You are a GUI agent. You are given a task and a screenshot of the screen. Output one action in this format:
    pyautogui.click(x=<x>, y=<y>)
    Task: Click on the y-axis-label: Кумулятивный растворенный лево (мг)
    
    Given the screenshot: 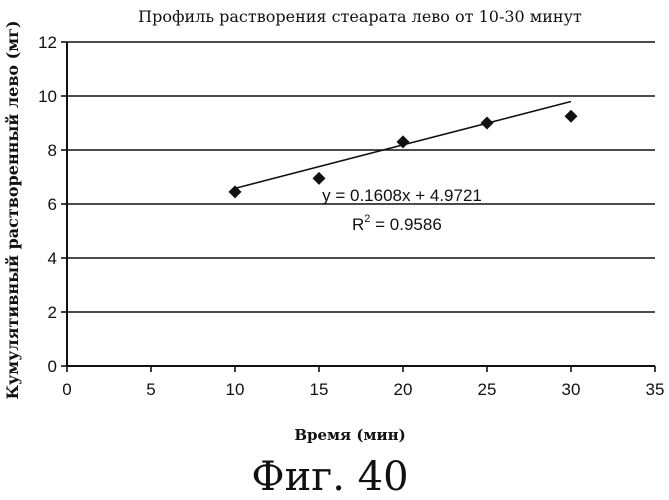 What is the action you would take?
    pyautogui.click(x=12, y=209)
    